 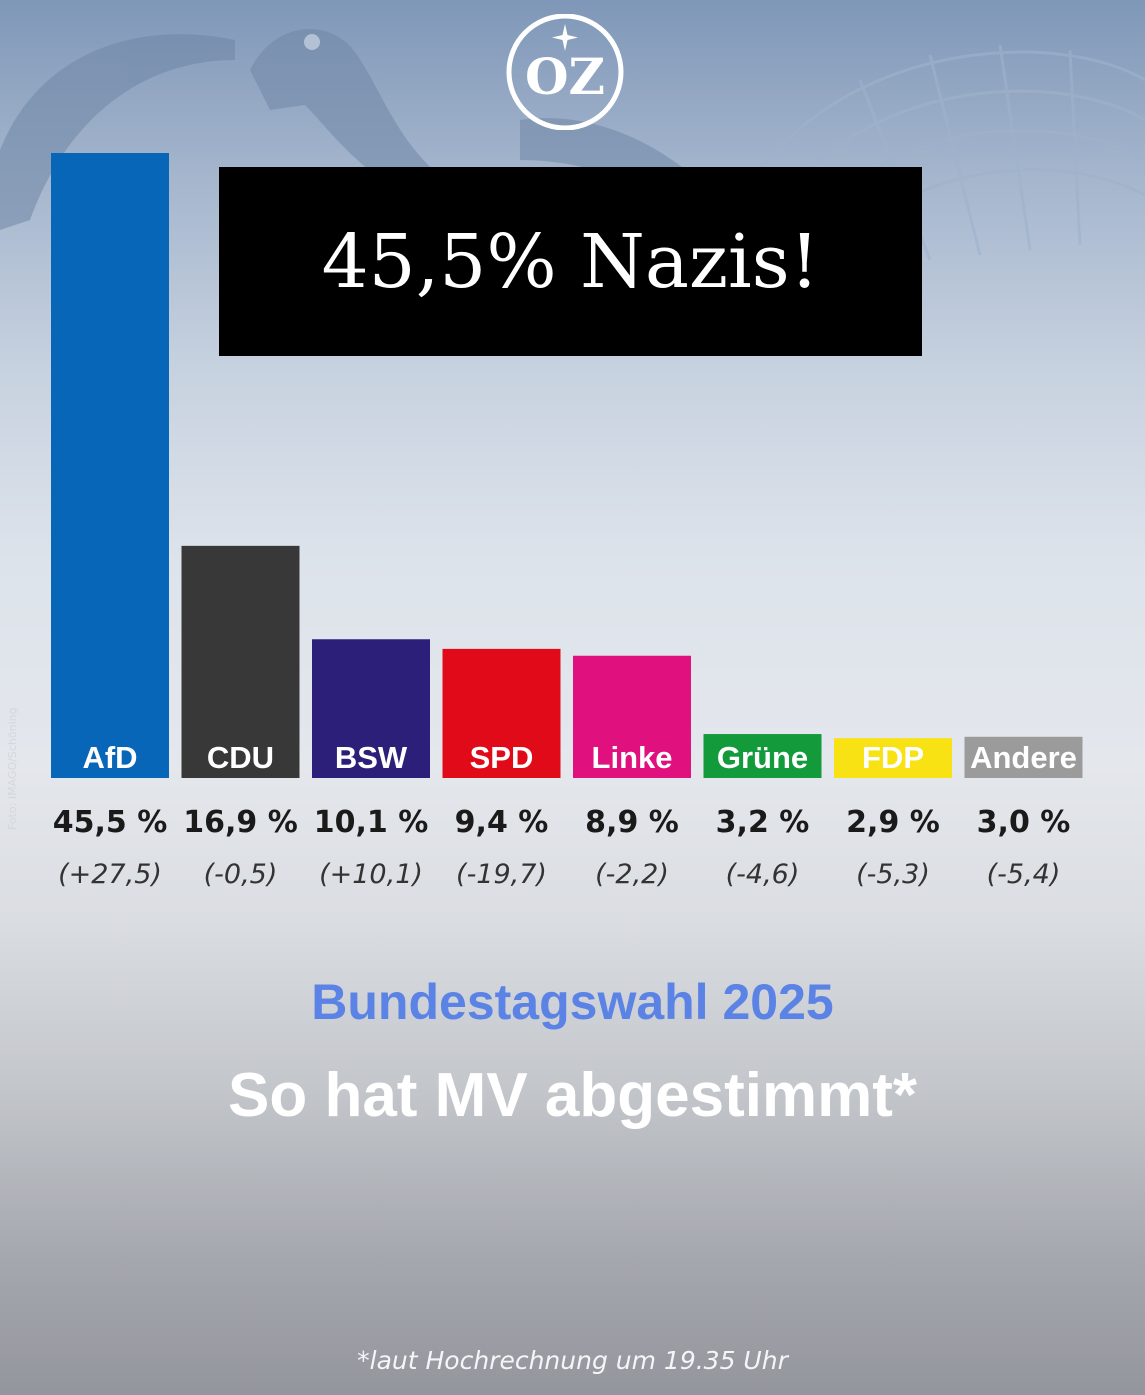 What do you see at coordinates (110, 822) in the screenshot?
I see `value-label-afd: 45,5 %` at bounding box center [110, 822].